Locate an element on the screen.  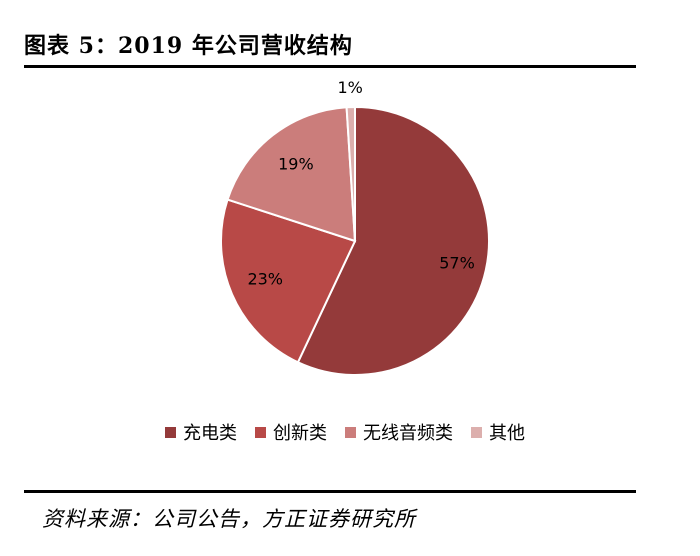
legend-item-innovation: 创新类 is located at coordinates (291, 432).